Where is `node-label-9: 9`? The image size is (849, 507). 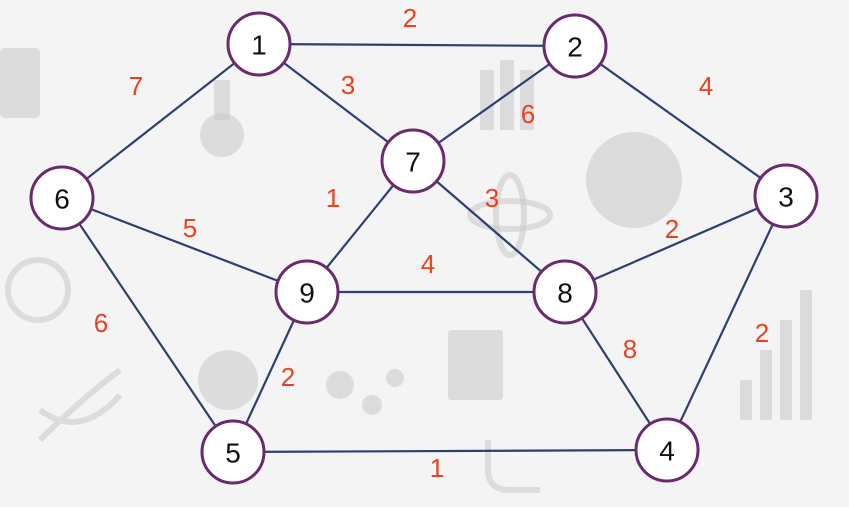 node-label-9: 9 is located at coordinates (307, 293).